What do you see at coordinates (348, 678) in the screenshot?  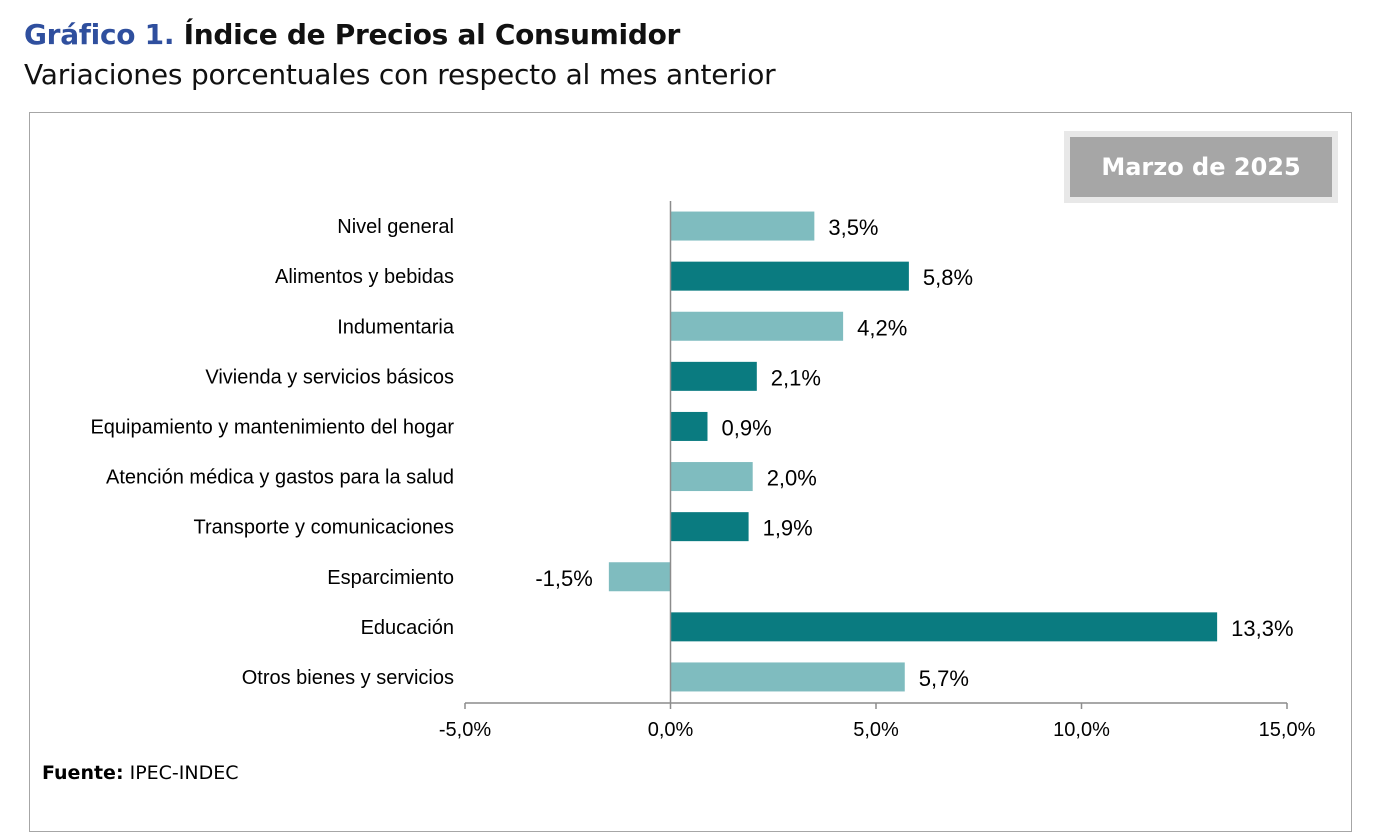 I see `category-label-9: Otros bienes y servicios` at bounding box center [348, 678].